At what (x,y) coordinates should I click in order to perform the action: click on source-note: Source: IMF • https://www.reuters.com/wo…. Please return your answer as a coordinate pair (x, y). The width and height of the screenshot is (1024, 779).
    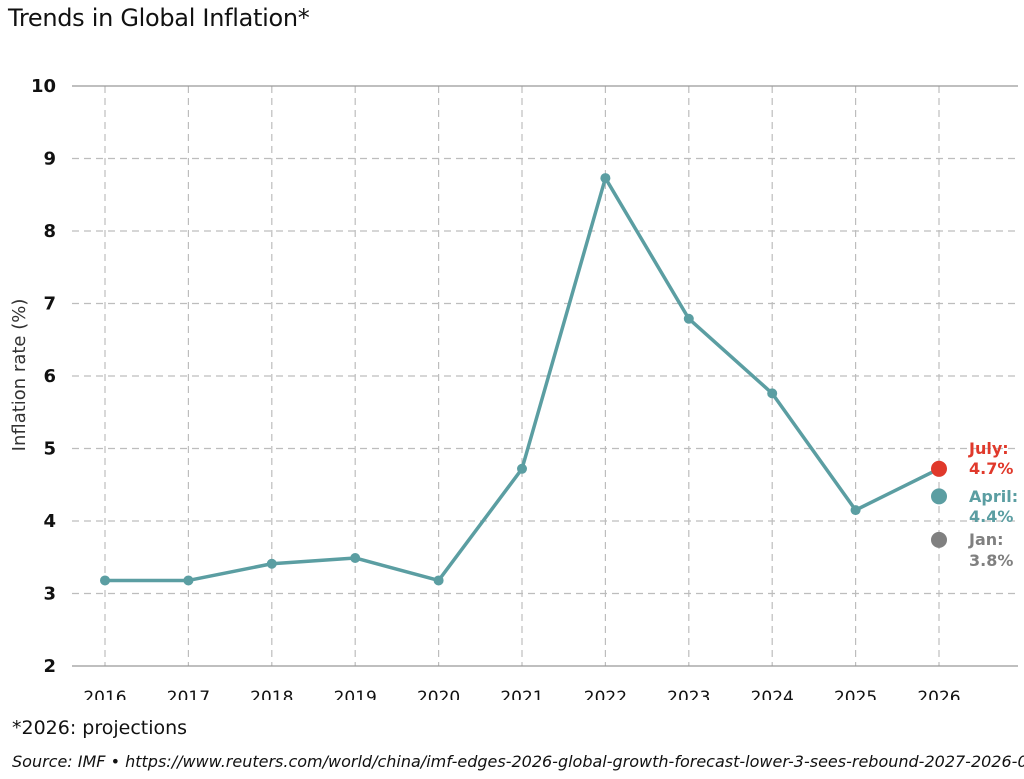
    Looking at the image, I should click on (518, 761).